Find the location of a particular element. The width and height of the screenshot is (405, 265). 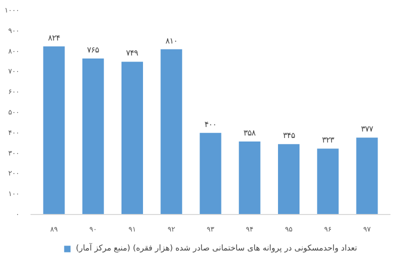

data-label: ۳۲۳ is located at coordinates (328, 140).